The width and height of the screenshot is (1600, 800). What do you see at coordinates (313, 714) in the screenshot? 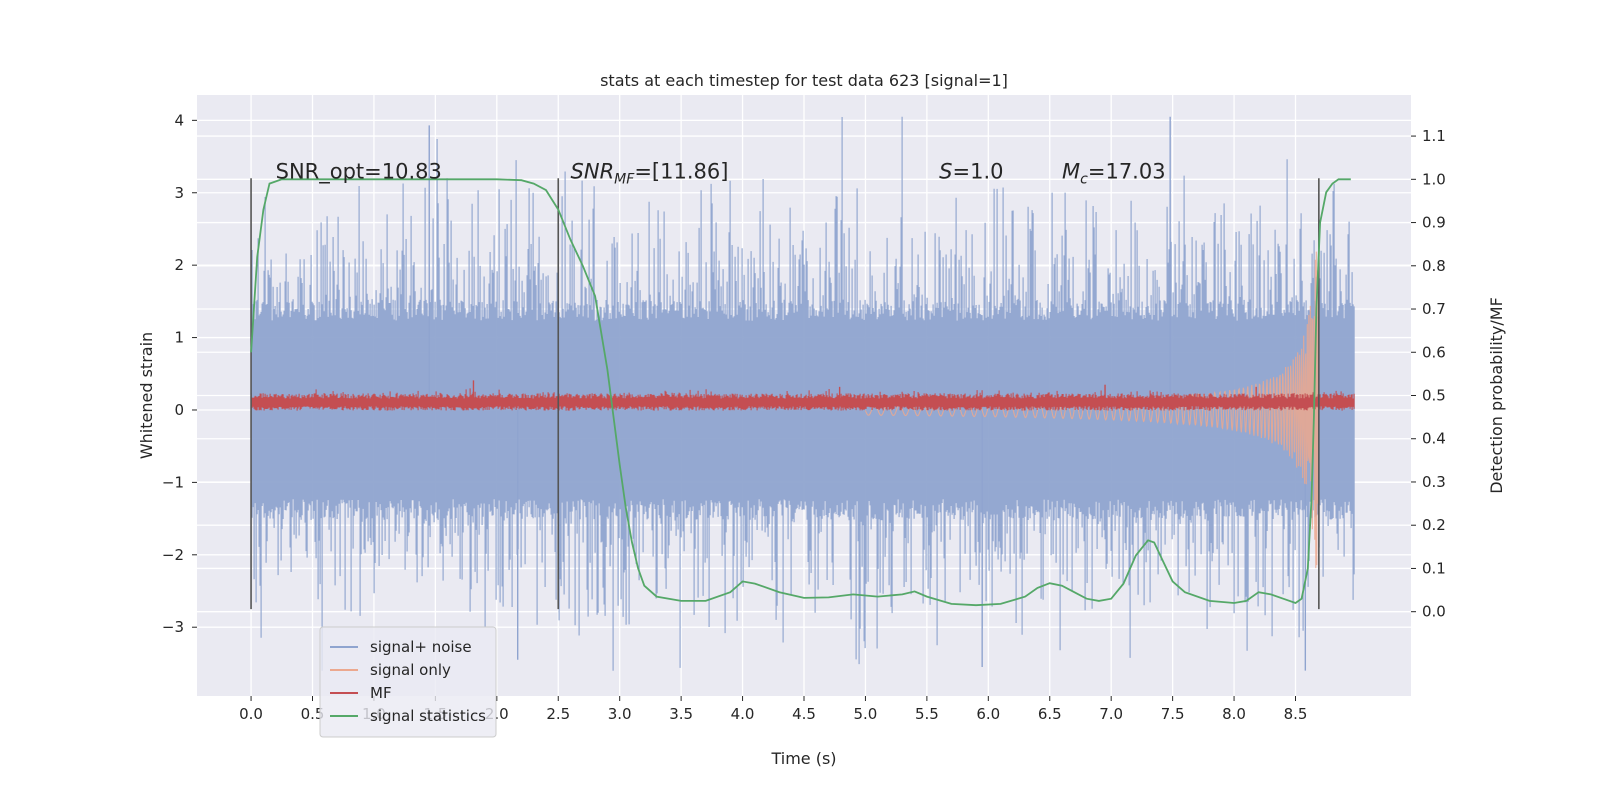
I see `x-tick-label: 0.5` at bounding box center [313, 714].